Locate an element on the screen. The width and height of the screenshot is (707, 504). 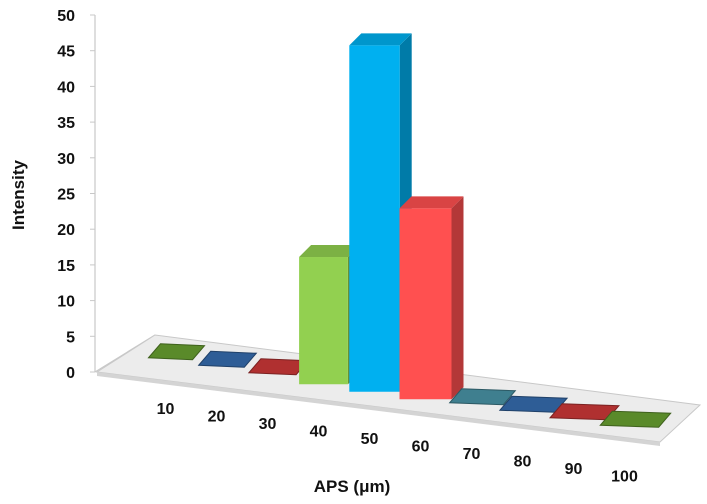
x-axis-title: APS (μm) is located at coordinates (352, 486).